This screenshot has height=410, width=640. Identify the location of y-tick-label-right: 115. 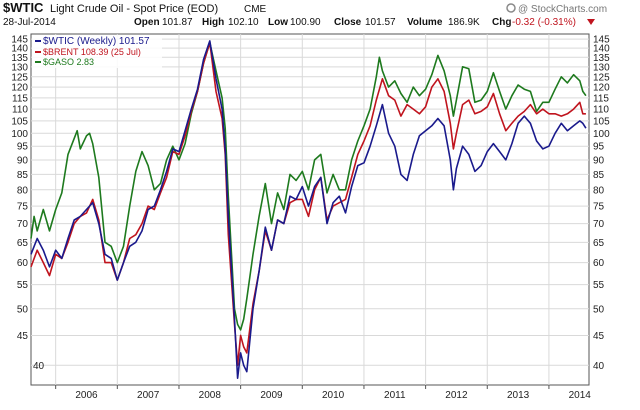
(601, 98).